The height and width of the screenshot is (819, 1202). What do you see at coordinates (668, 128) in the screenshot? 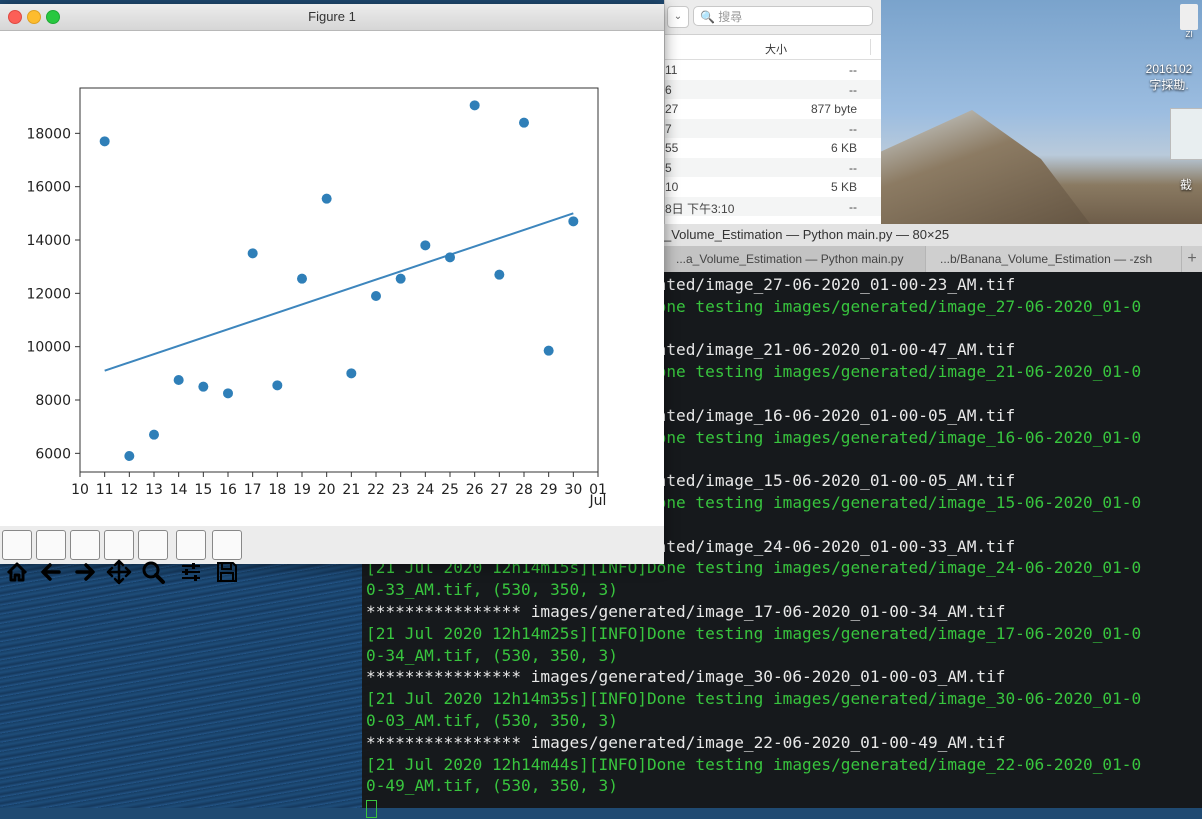
I see `finder-row-date: 7` at bounding box center [668, 128].